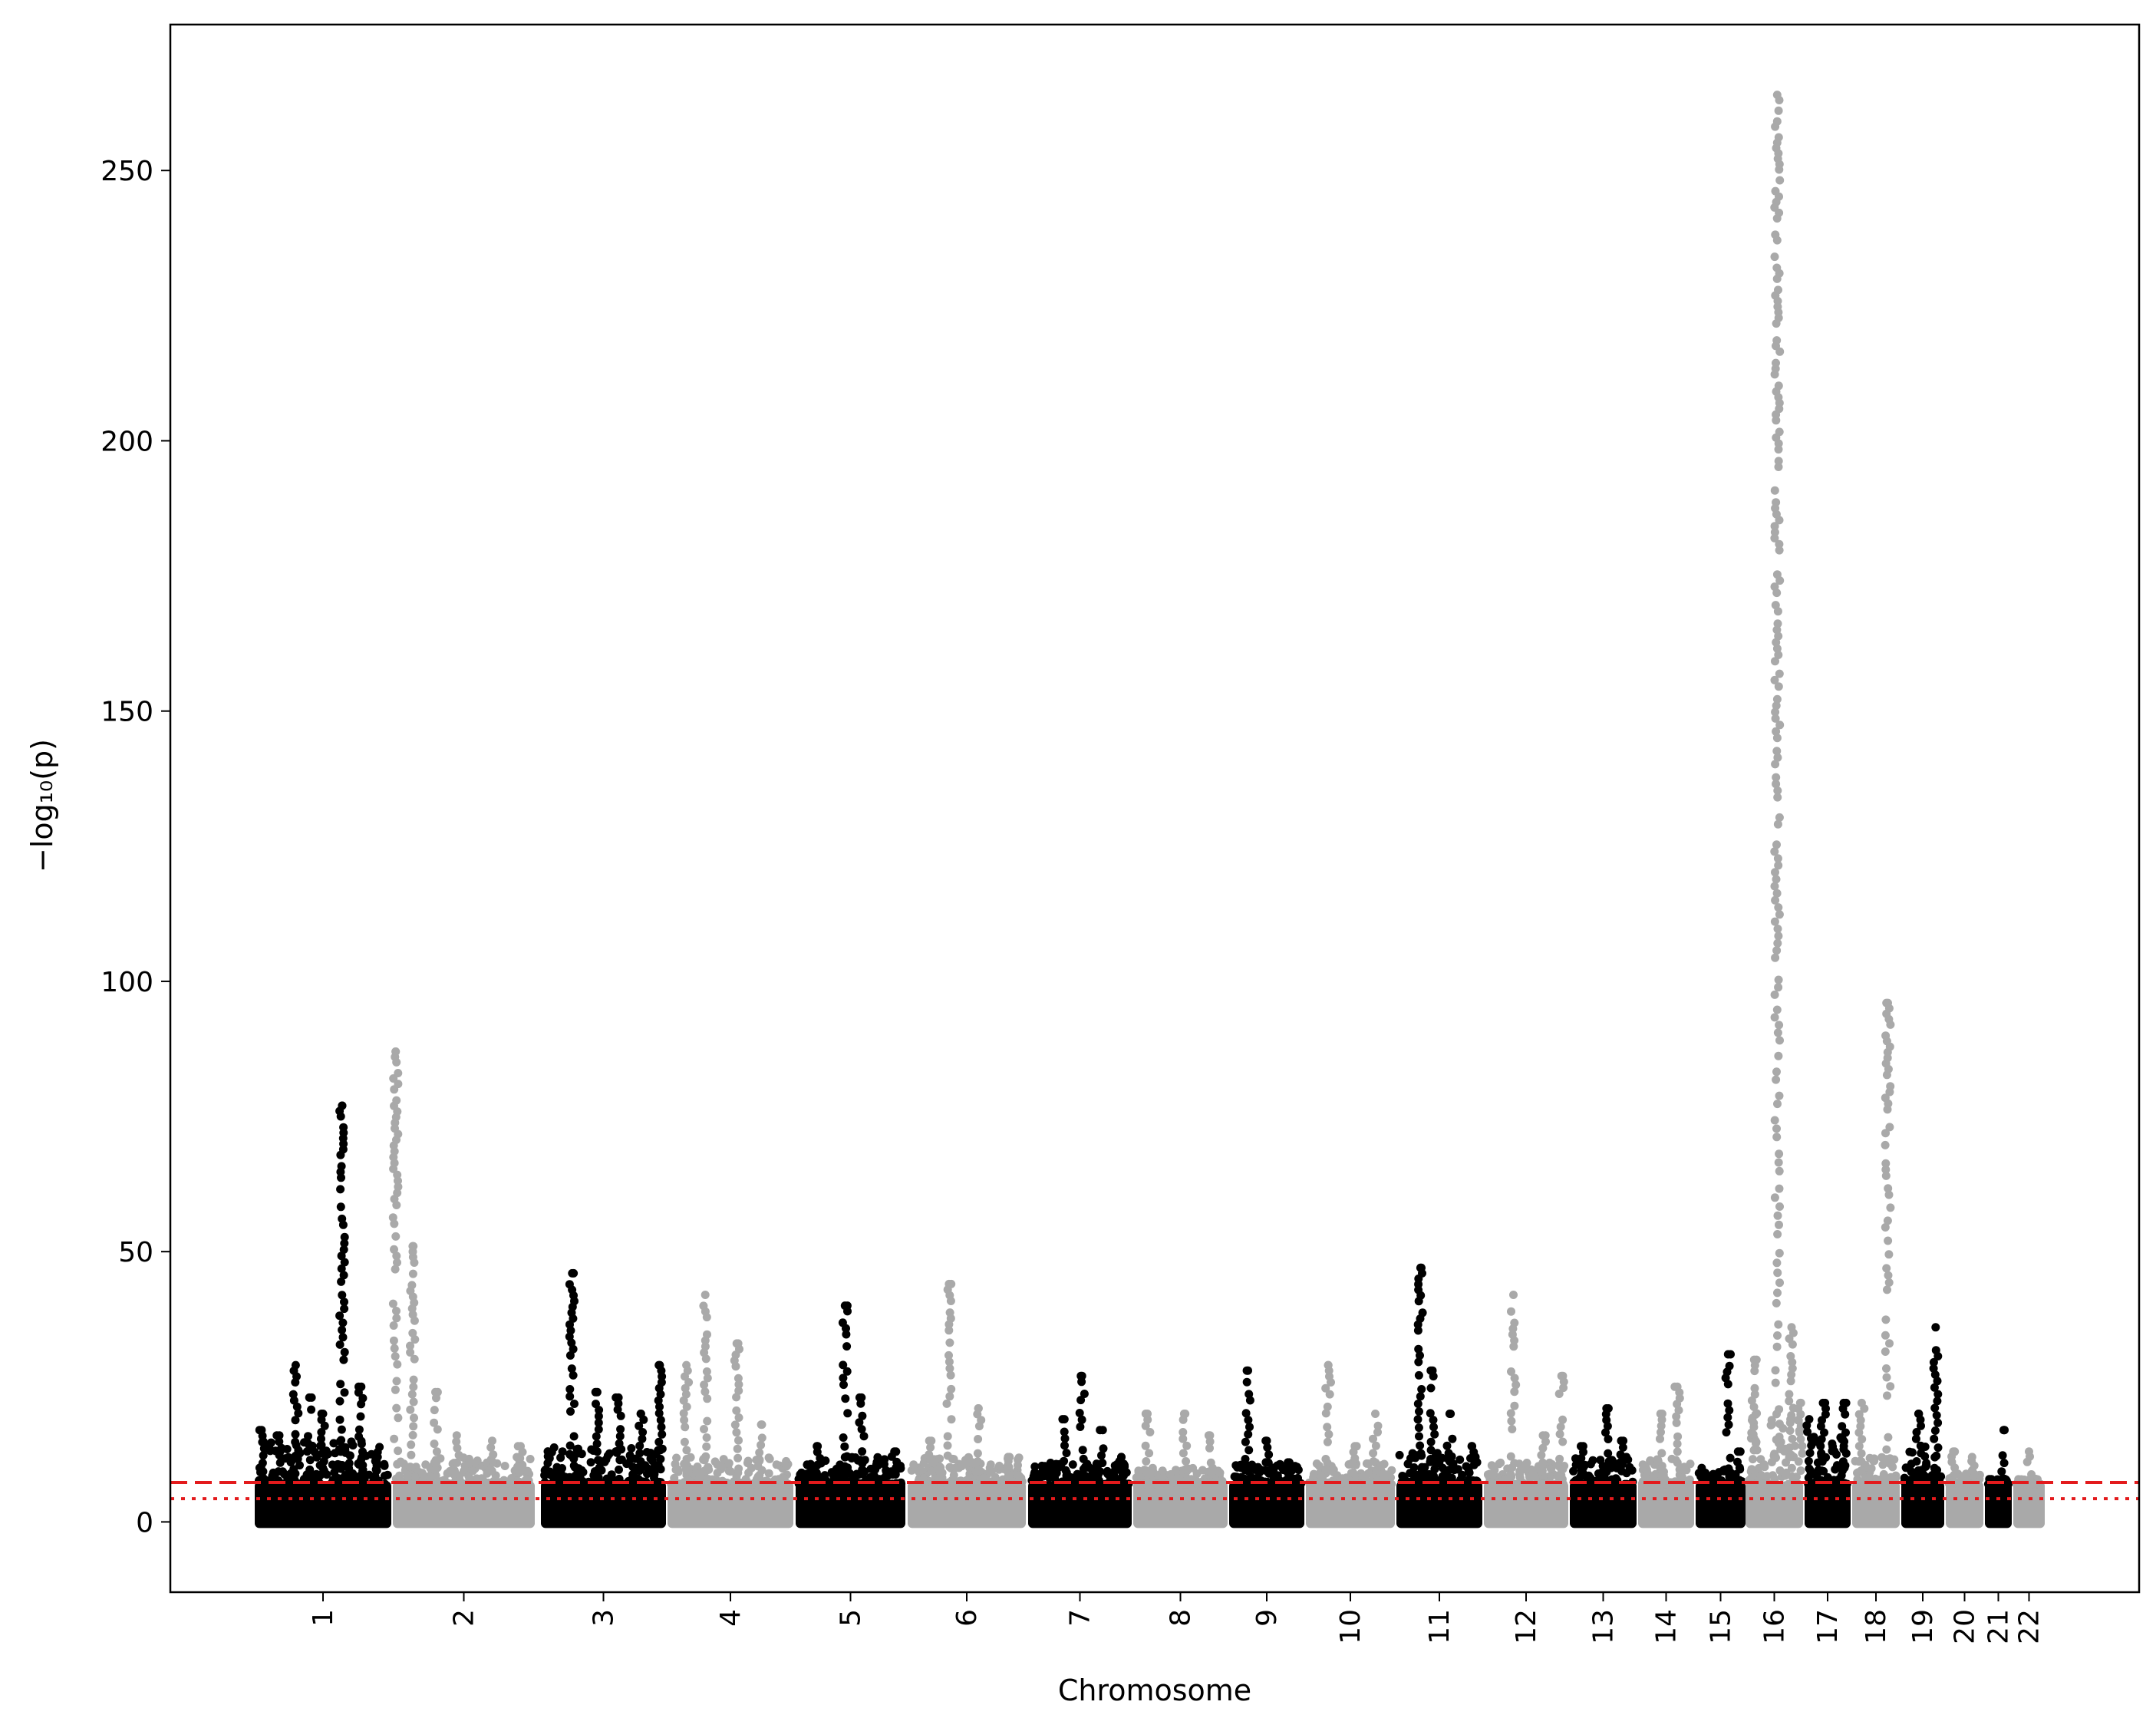  I want to click on y-tick-label: 0, so click(144, 1522).